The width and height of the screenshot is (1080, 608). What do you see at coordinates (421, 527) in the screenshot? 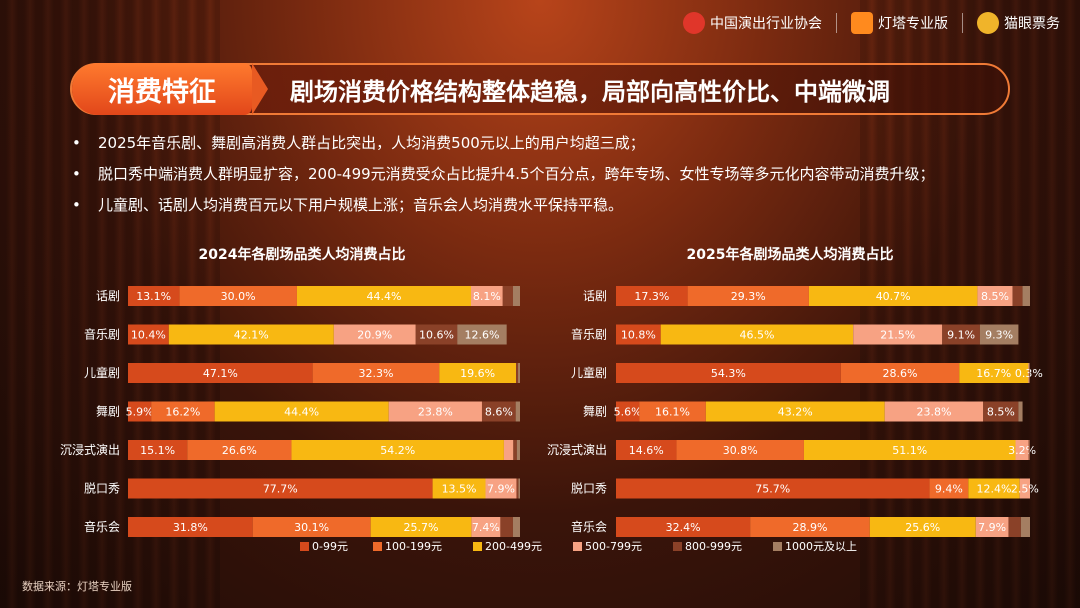
I see `data-label: 25.7%` at bounding box center [421, 527].